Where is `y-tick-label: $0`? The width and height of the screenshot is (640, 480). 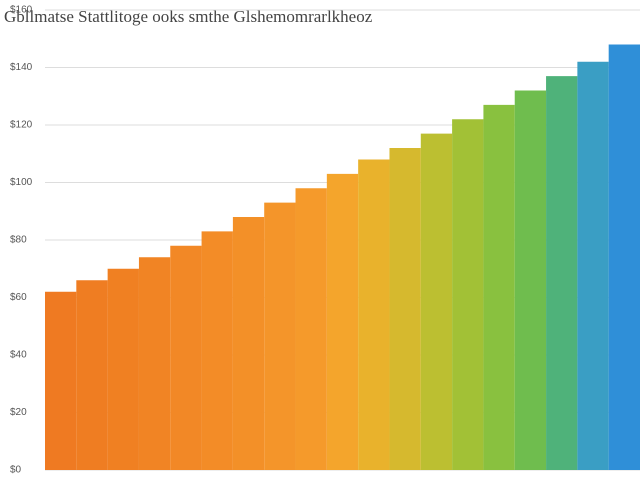
y-tick-label: $0 is located at coordinates (16, 470).